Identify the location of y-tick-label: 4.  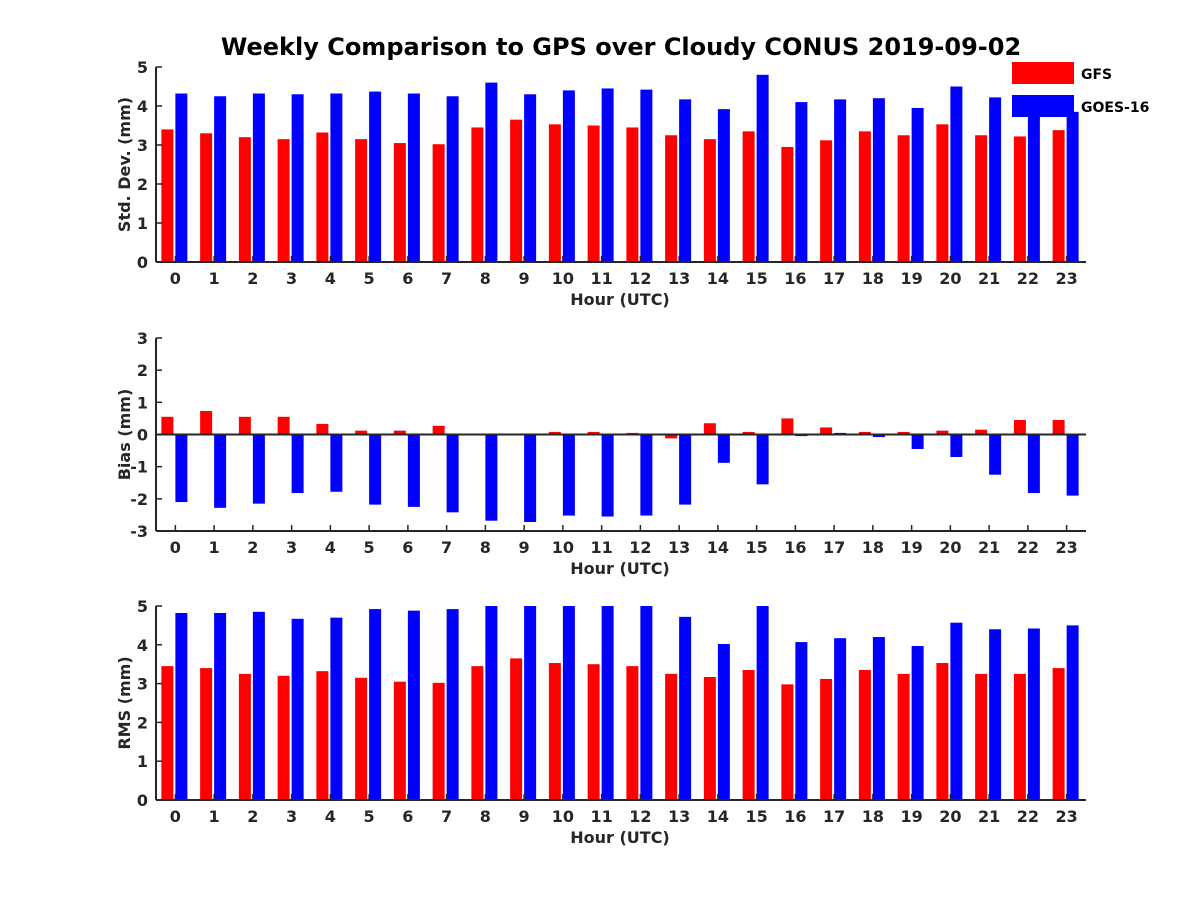
(142, 645).